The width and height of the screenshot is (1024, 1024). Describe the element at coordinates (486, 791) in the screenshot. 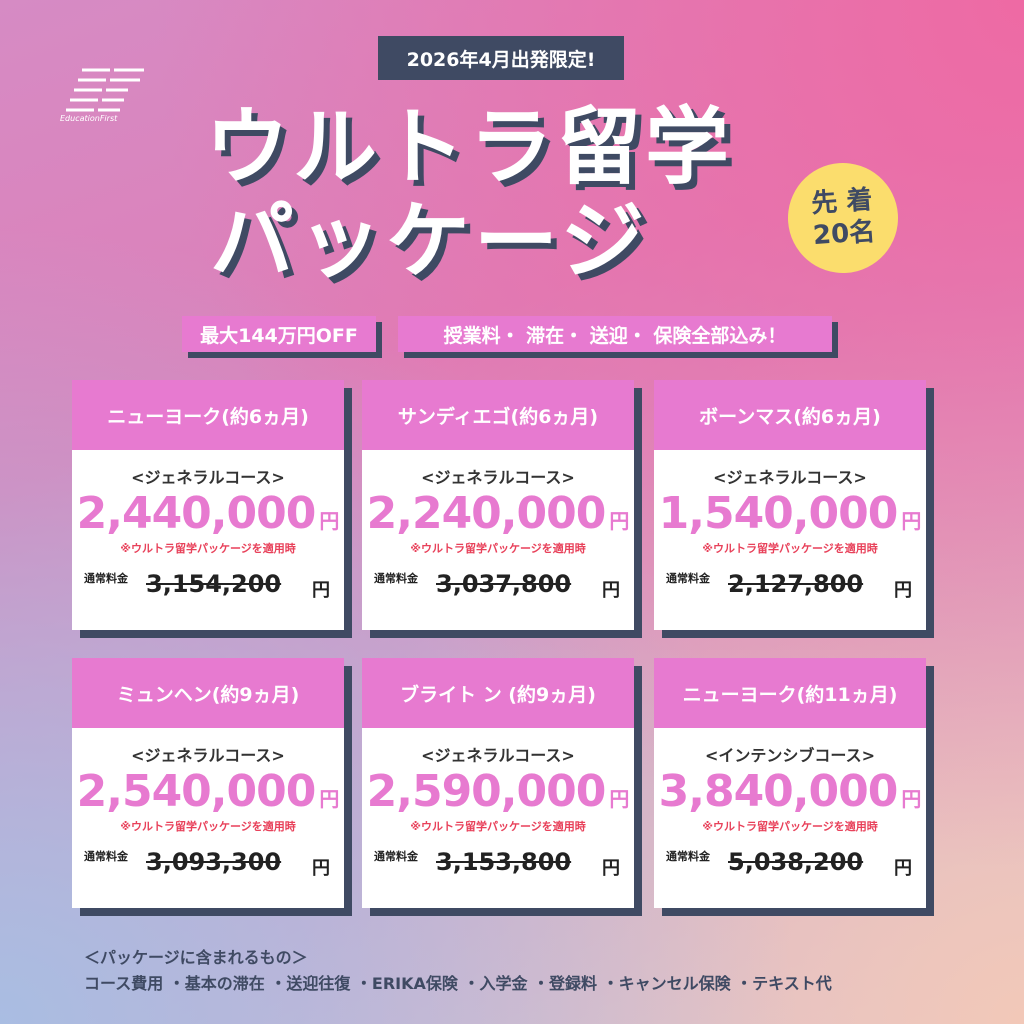

I see `plan-price: 2,590,000` at that location.